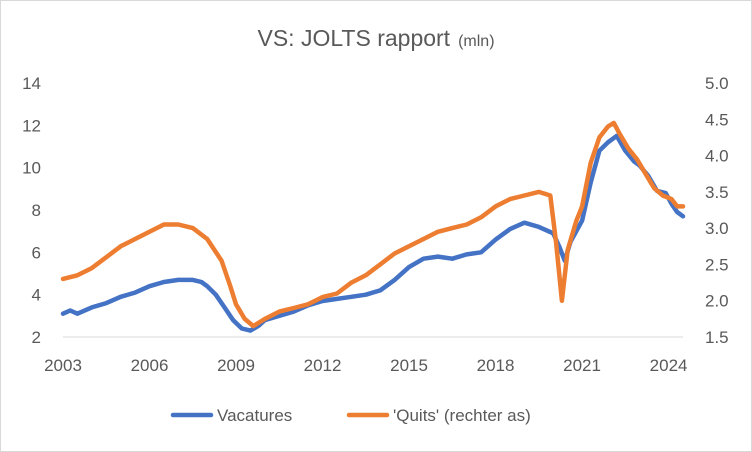  I want to click on x-tick-label: 2006, so click(150, 365).